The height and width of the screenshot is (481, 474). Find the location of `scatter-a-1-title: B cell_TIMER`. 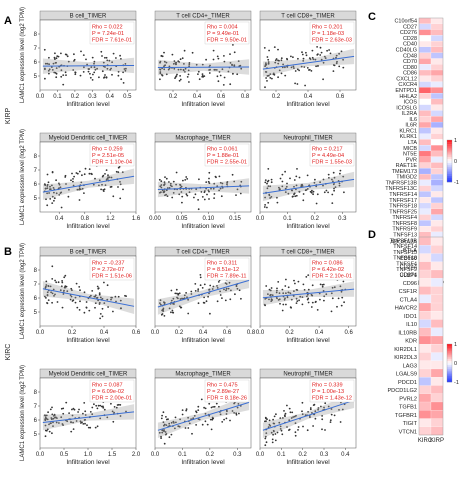

scatter-a-1-title: B cell_TIMER is located at coordinates (88, 17).